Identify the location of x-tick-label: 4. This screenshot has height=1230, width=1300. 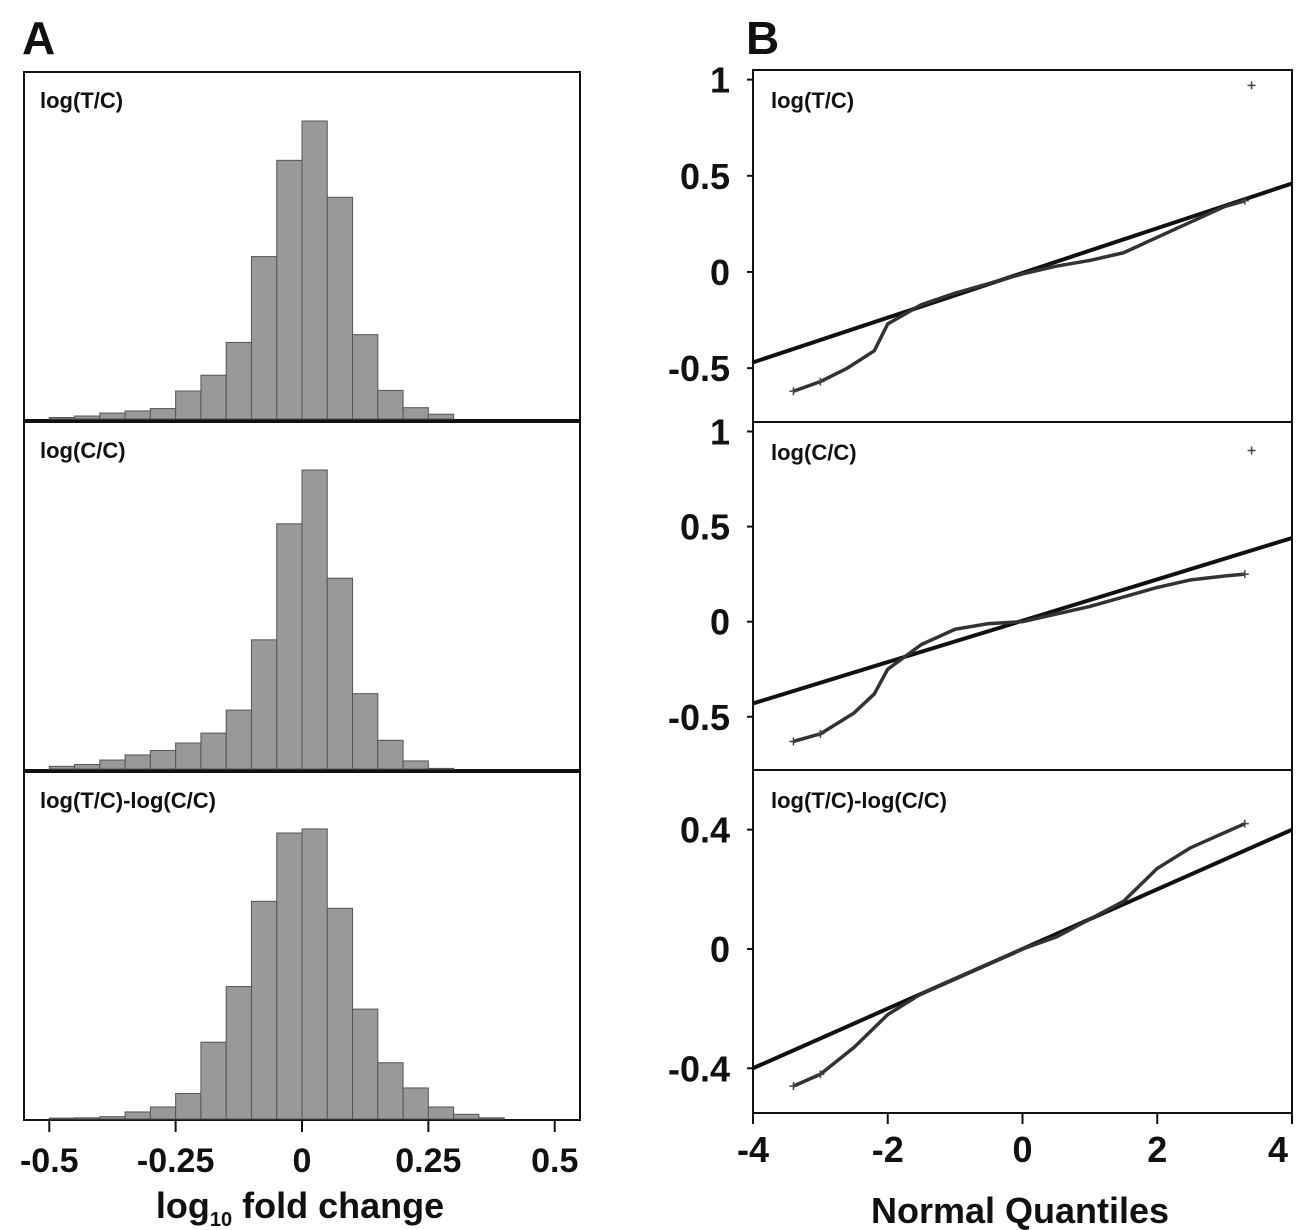
(1278, 1149).